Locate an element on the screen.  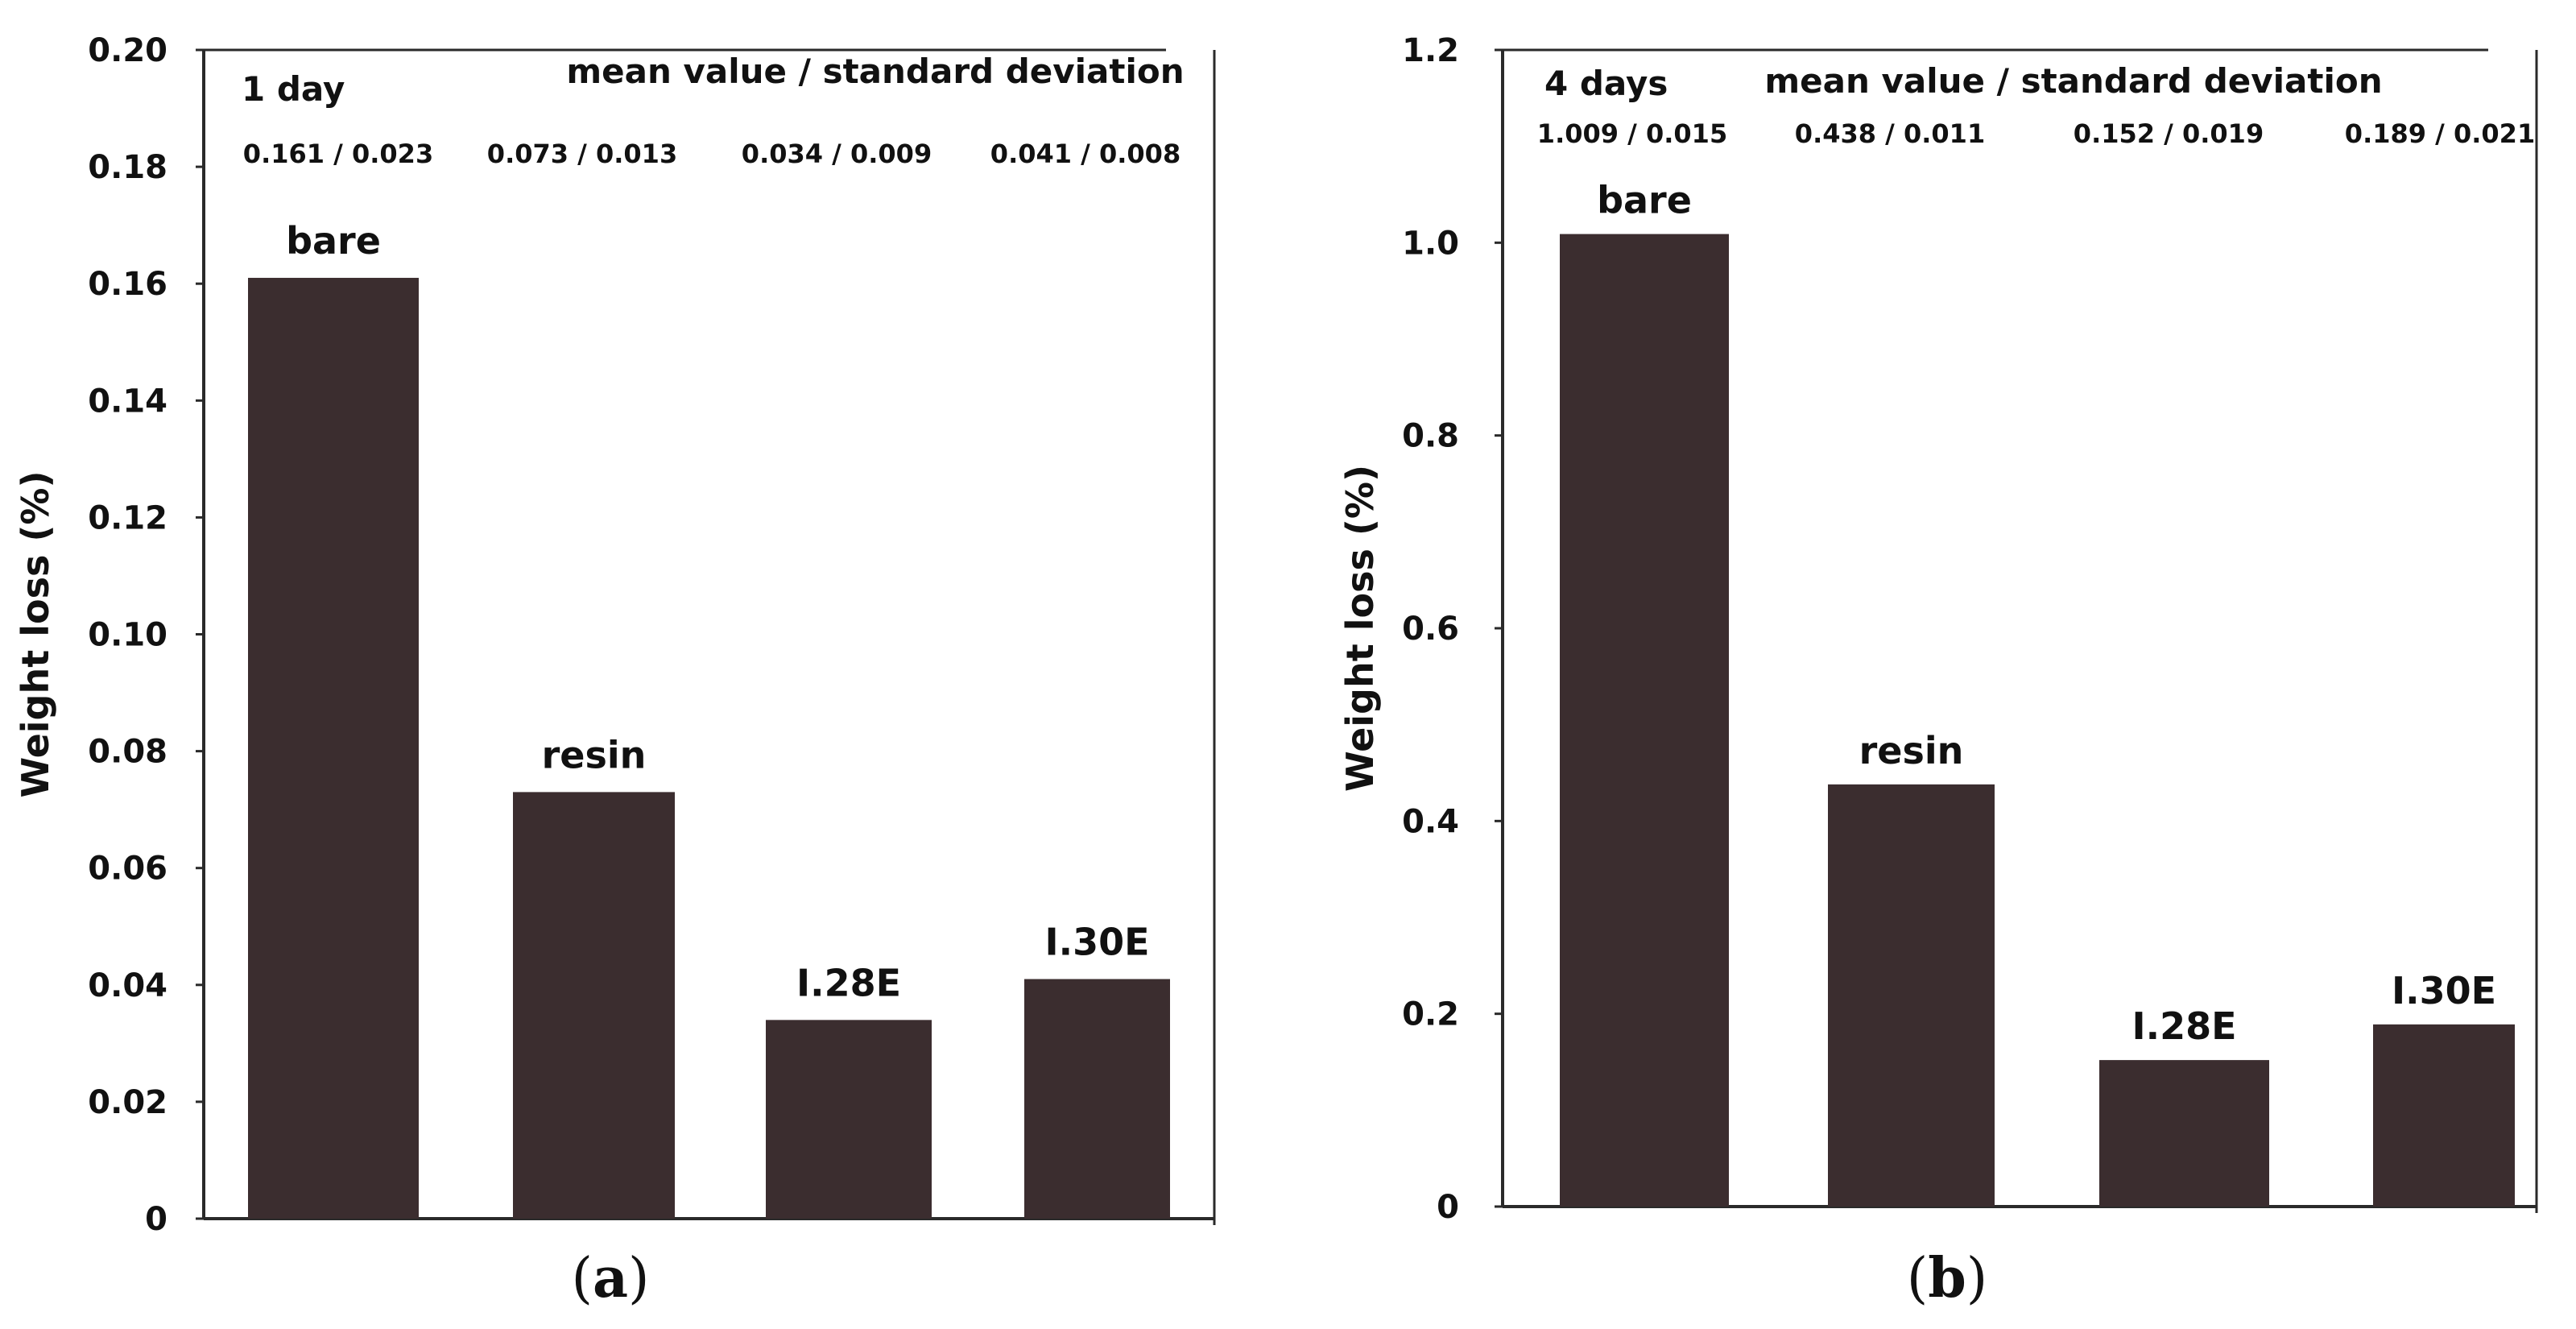
y-tick-label: 0.04 is located at coordinates (128, 985).